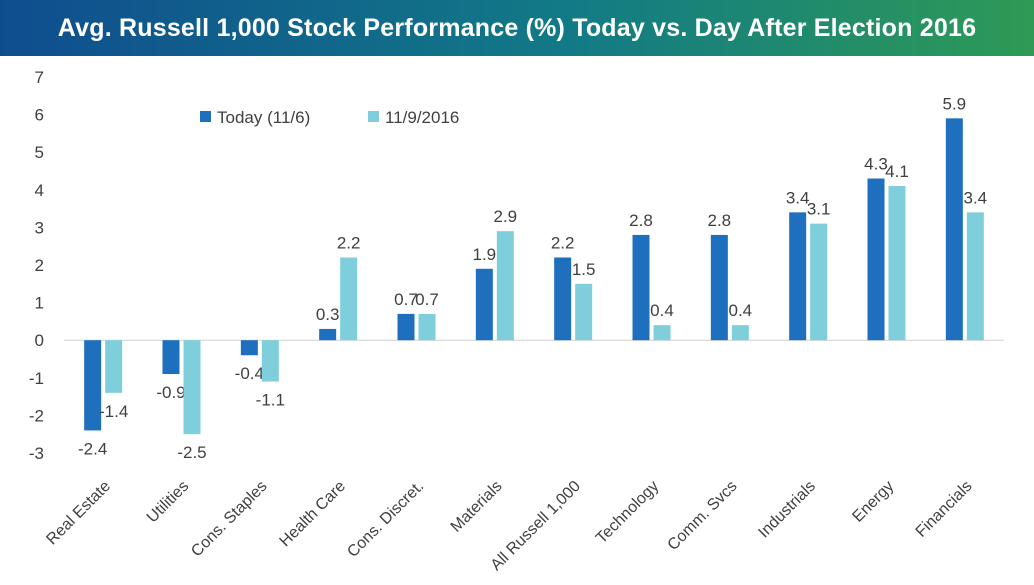 The width and height of the screenshot is (1034, 585). What do you see at coordinates (627, 512) in the screenshot?
I see `category-label: Technology` at bounding box center [627, 512].